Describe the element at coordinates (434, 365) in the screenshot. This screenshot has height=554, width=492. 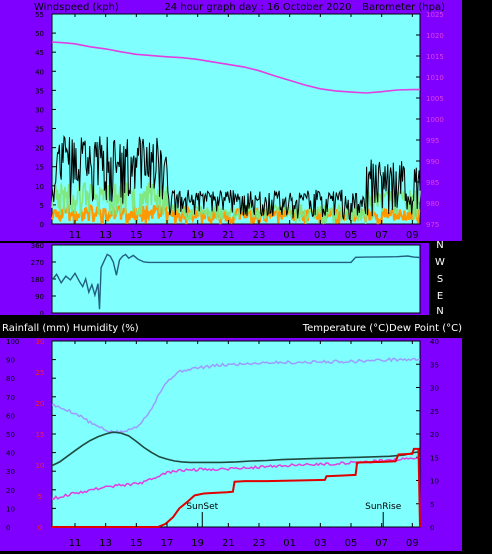
I see `temperature-axis-tick-label: 35` at that location.